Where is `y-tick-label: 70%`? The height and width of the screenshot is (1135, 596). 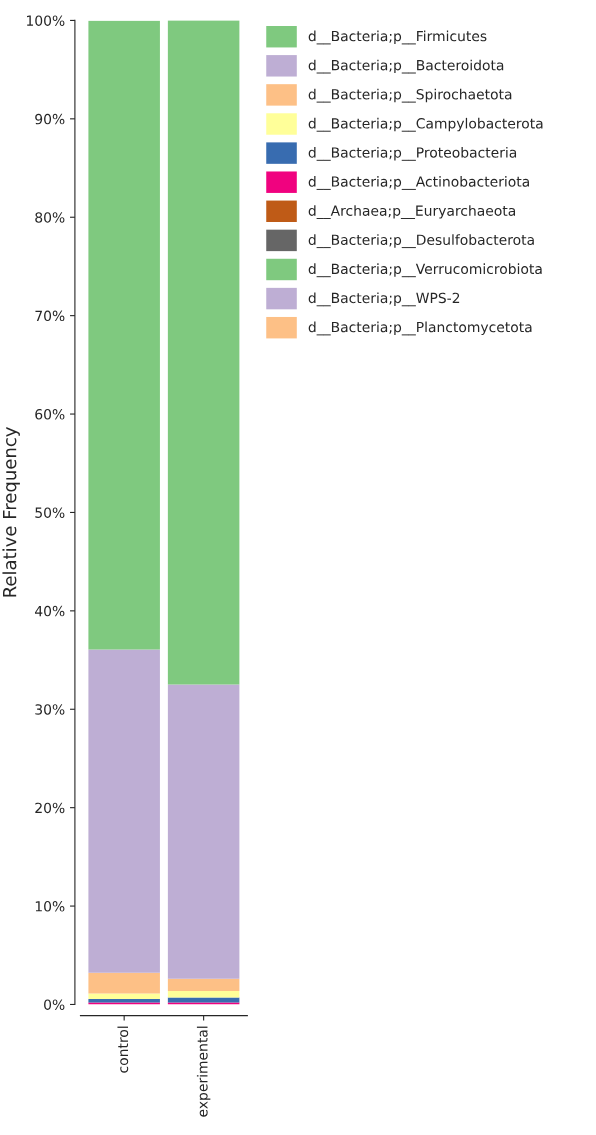
y-tick-label: 70% is located at coordinates (50, 316).